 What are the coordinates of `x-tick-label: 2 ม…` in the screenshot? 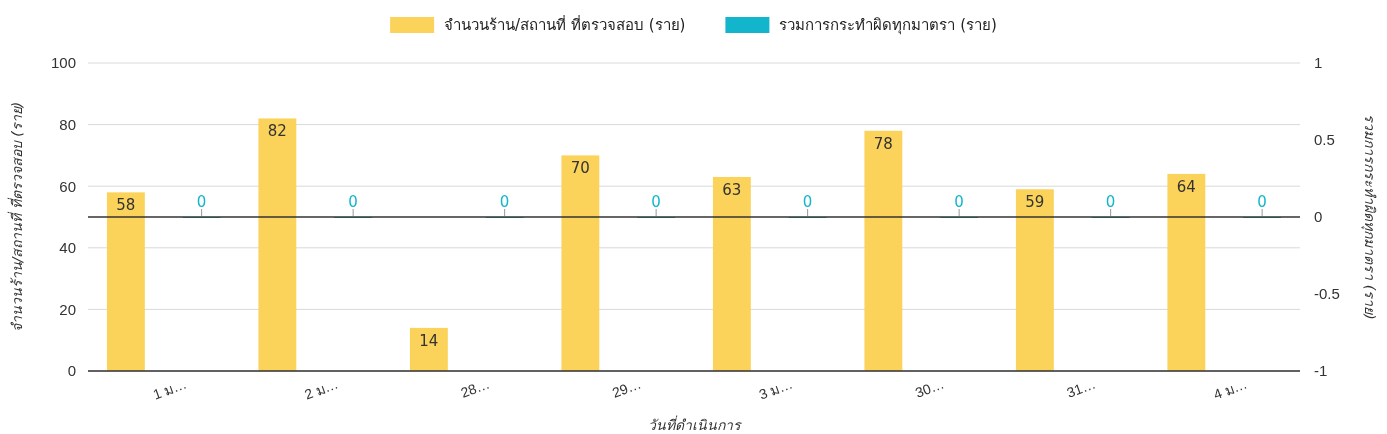 It's located at (321, 389).